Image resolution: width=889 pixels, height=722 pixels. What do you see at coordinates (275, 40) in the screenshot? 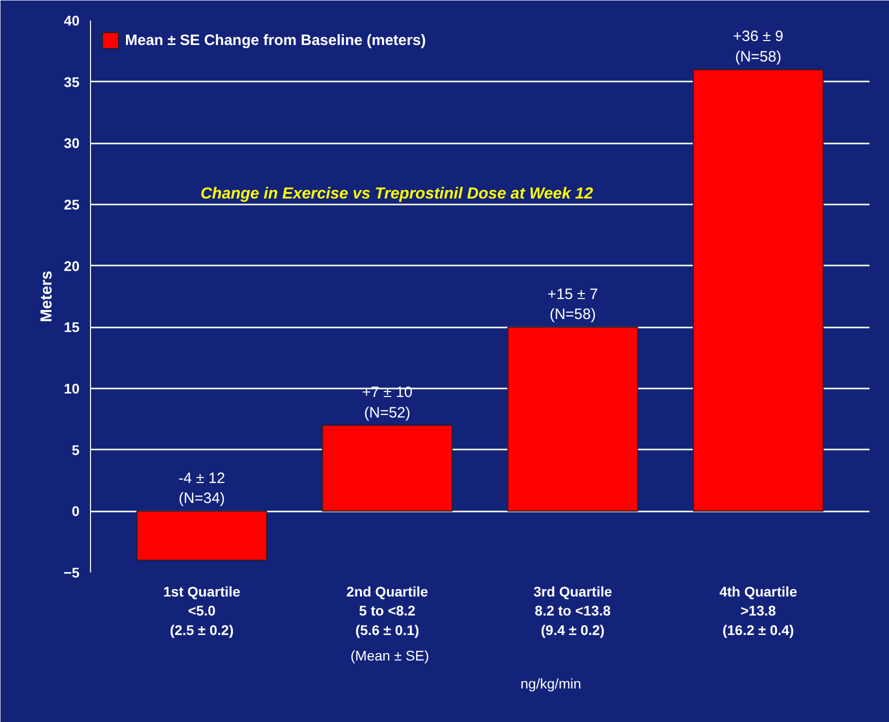
I see `legend-label: Mean ± SE Change from Baseline (meters)` at bounding box center [275, 40].